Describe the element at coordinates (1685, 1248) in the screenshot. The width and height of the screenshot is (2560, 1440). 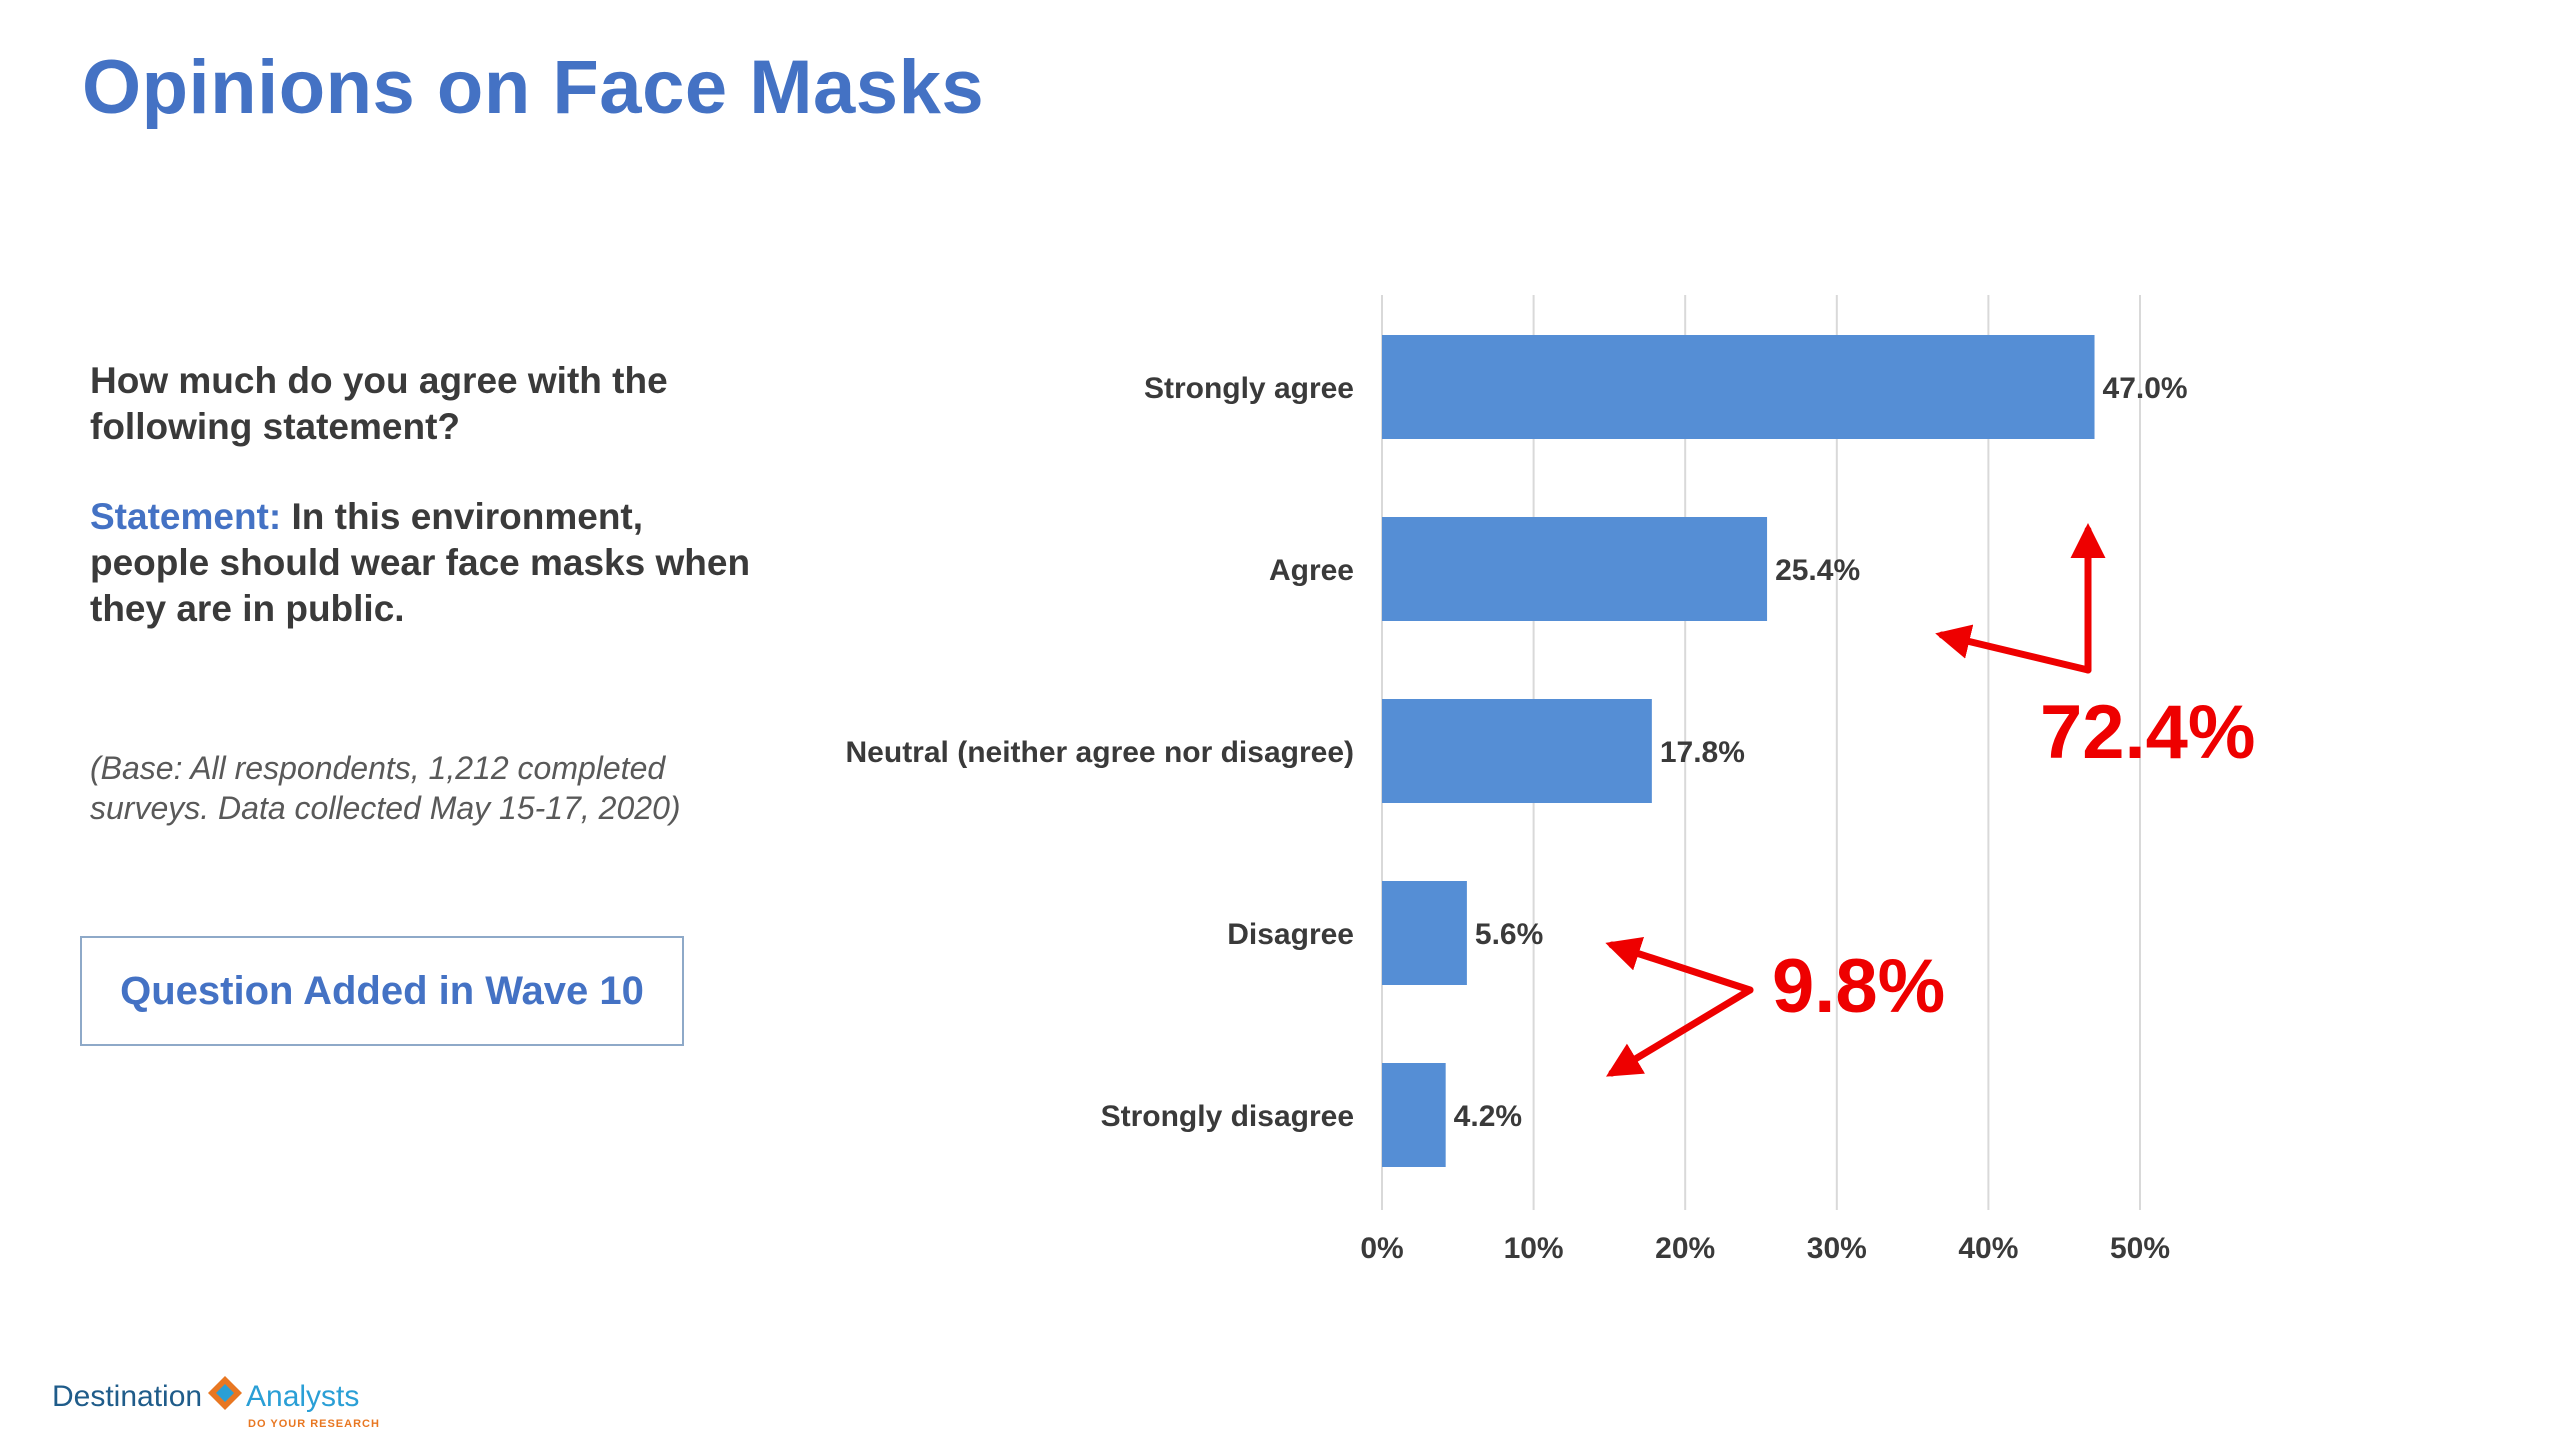
I see `x-tick-label: 20%` at that location.